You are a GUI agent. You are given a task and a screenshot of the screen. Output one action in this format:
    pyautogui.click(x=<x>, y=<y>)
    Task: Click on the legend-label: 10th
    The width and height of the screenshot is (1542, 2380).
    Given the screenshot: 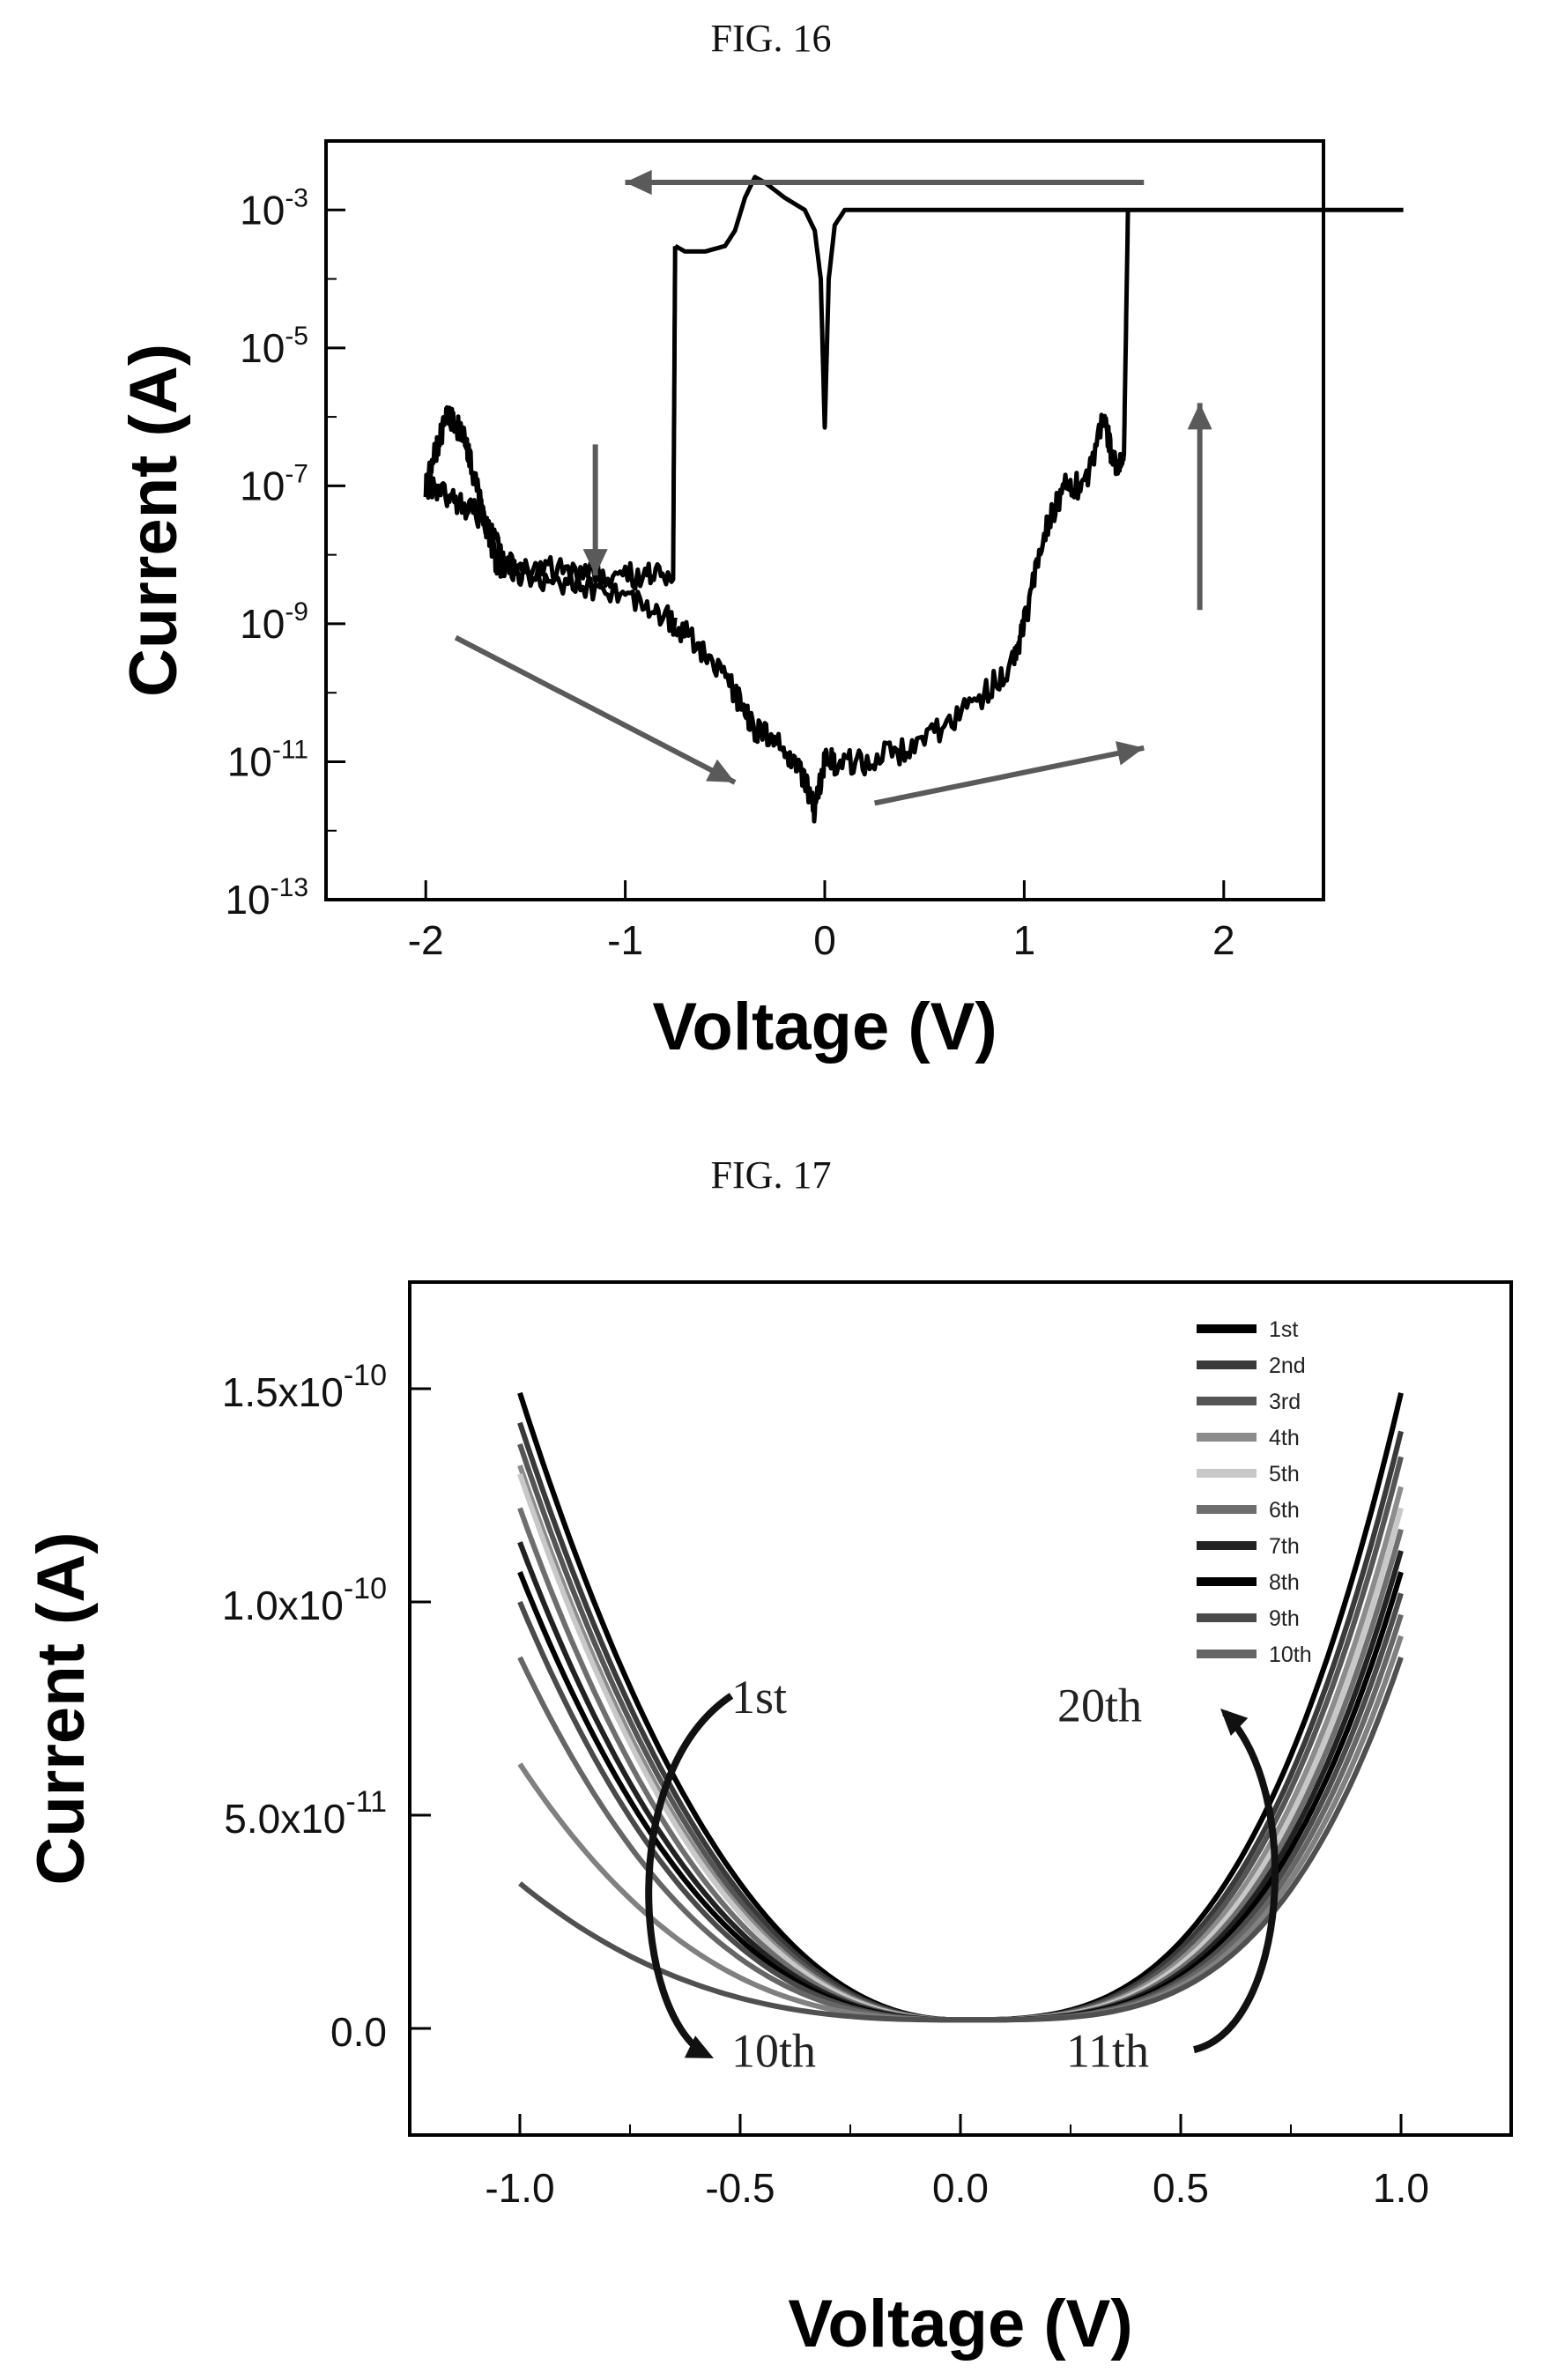 What is the action you would take?
    pyautogui.click(x=1290, y=1654)
    